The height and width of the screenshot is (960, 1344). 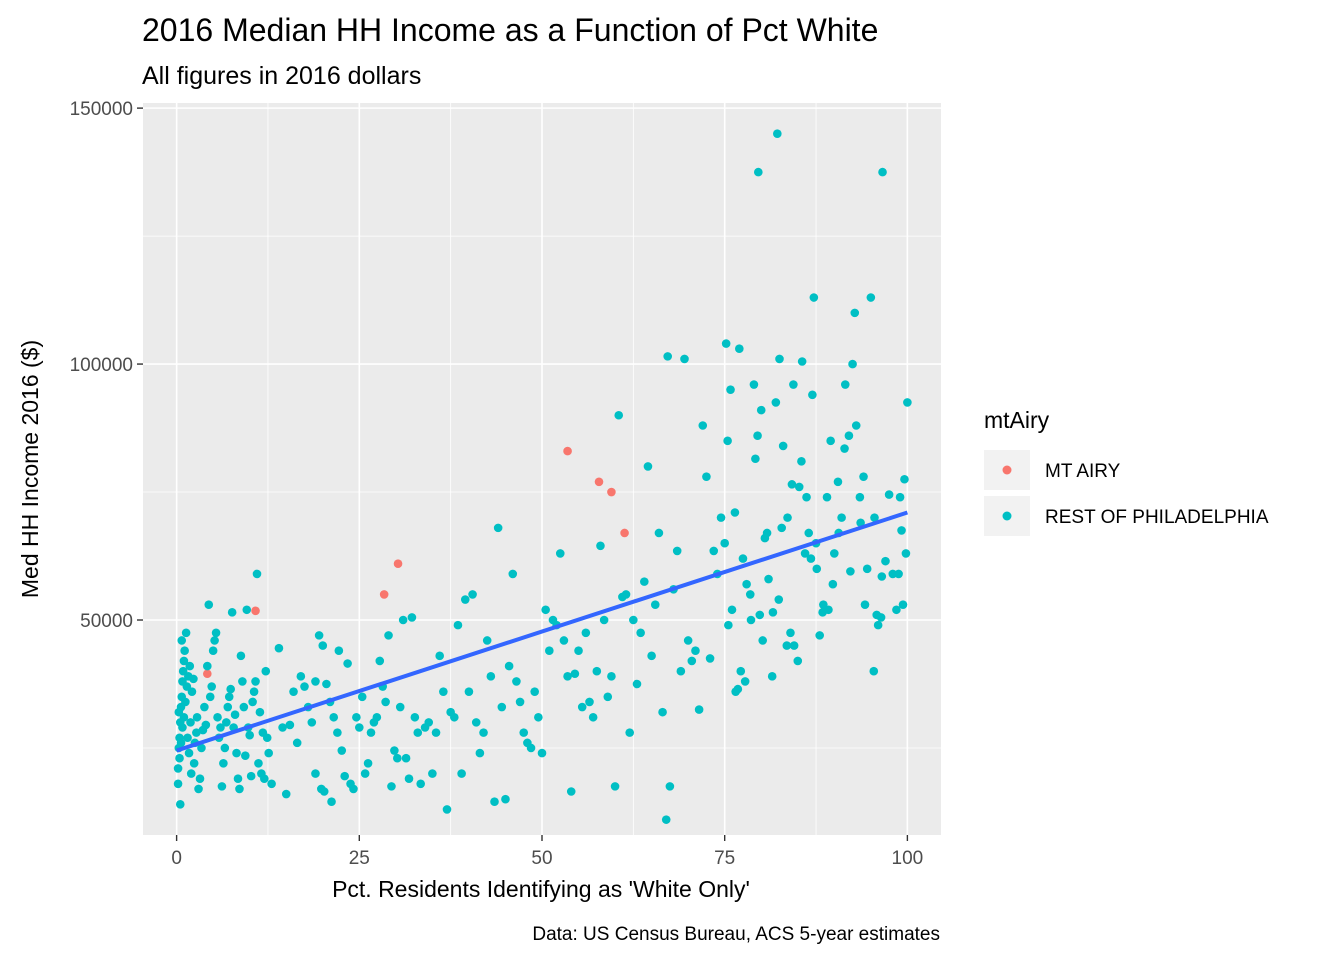 What do you see at coordinates (176, 858) in the screenshot?
I see `x-tick-label: 0` at bounding box center [176, 858].